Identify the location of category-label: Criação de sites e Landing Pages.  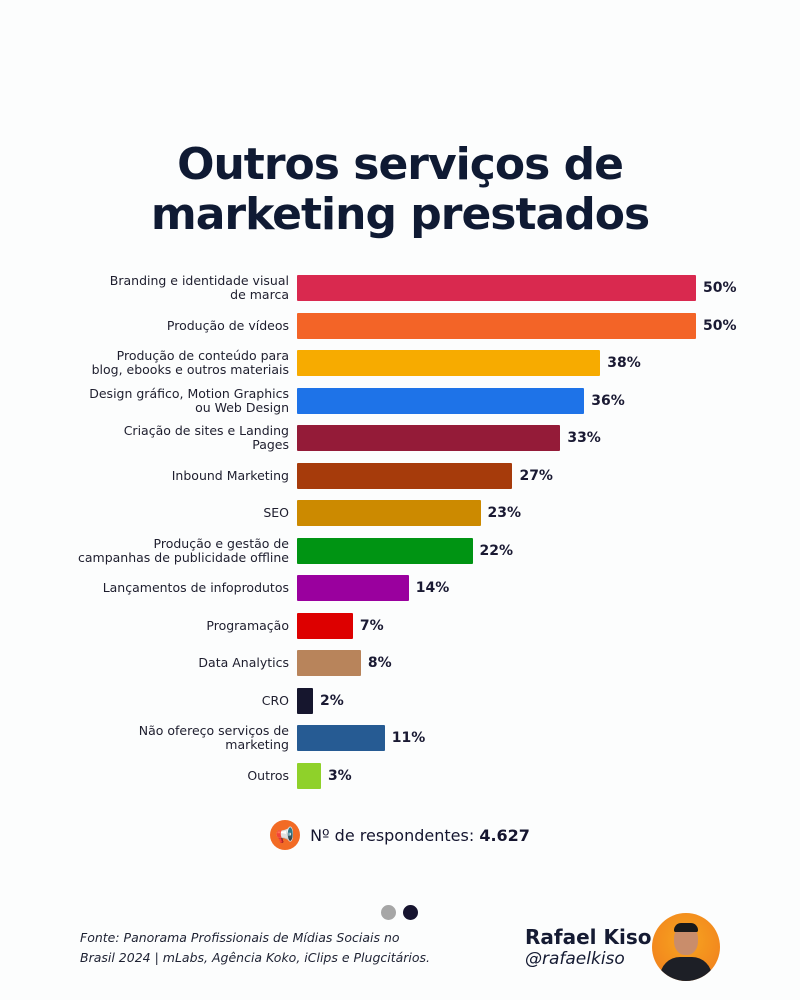
(159, 438).